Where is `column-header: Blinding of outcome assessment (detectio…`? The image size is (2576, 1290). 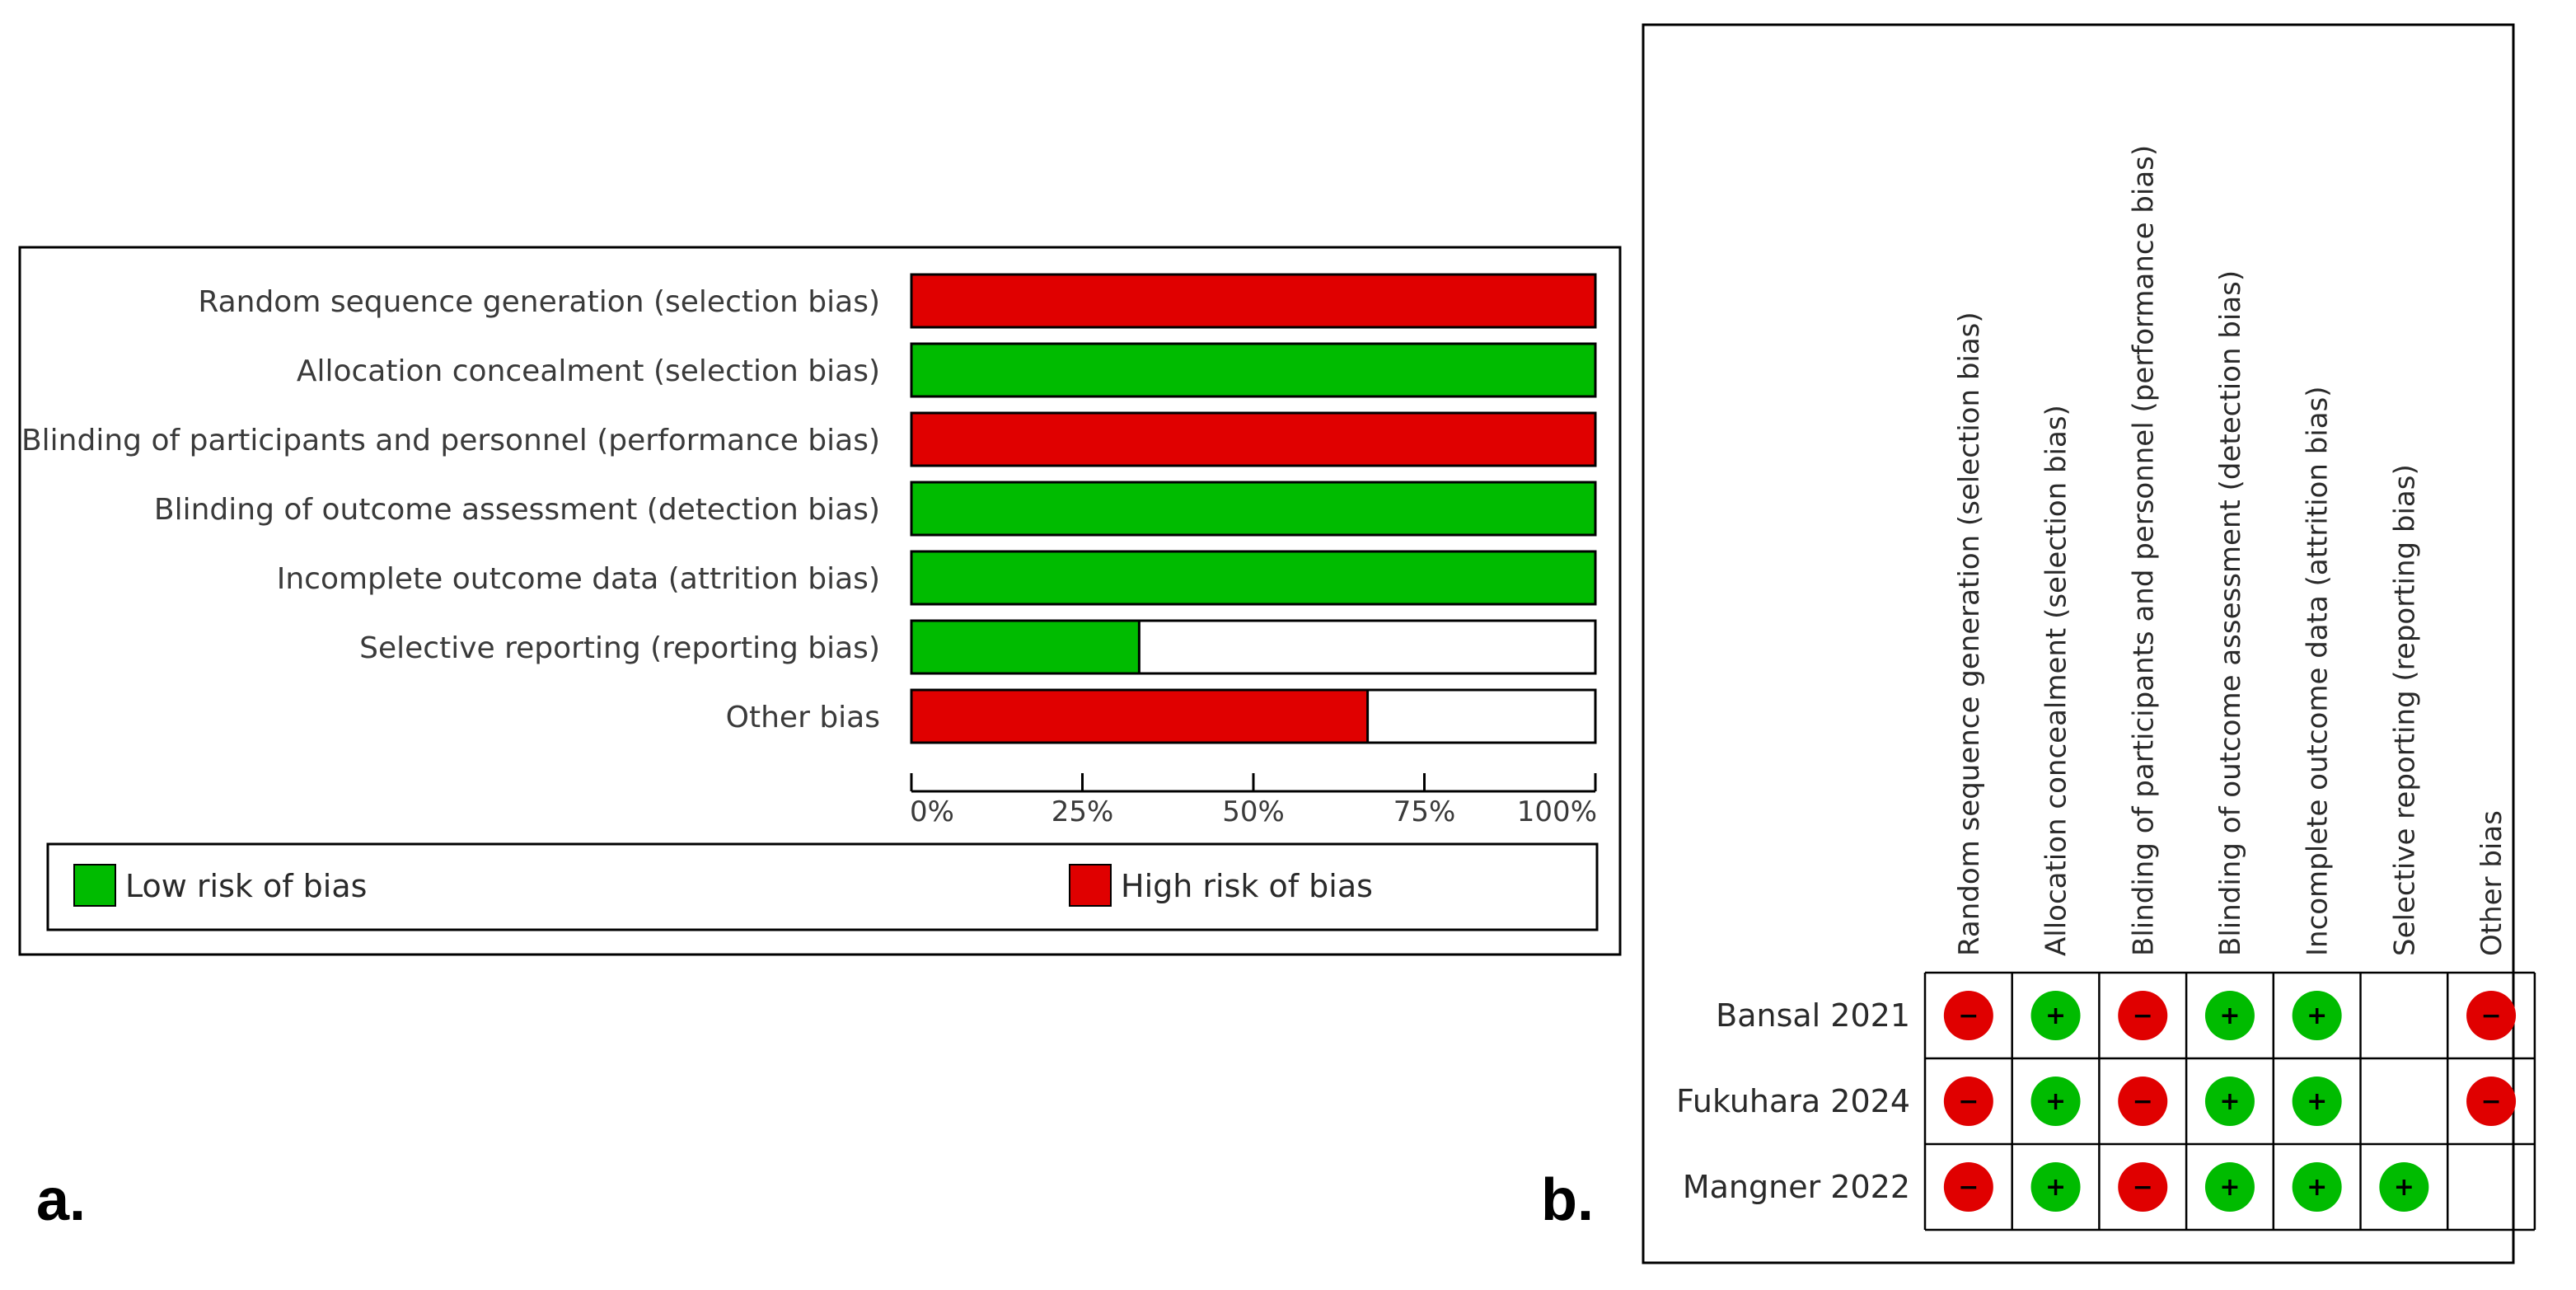
column-header: Blinding of outcome assessment (detectio… is located at coordinates (2230, 613).